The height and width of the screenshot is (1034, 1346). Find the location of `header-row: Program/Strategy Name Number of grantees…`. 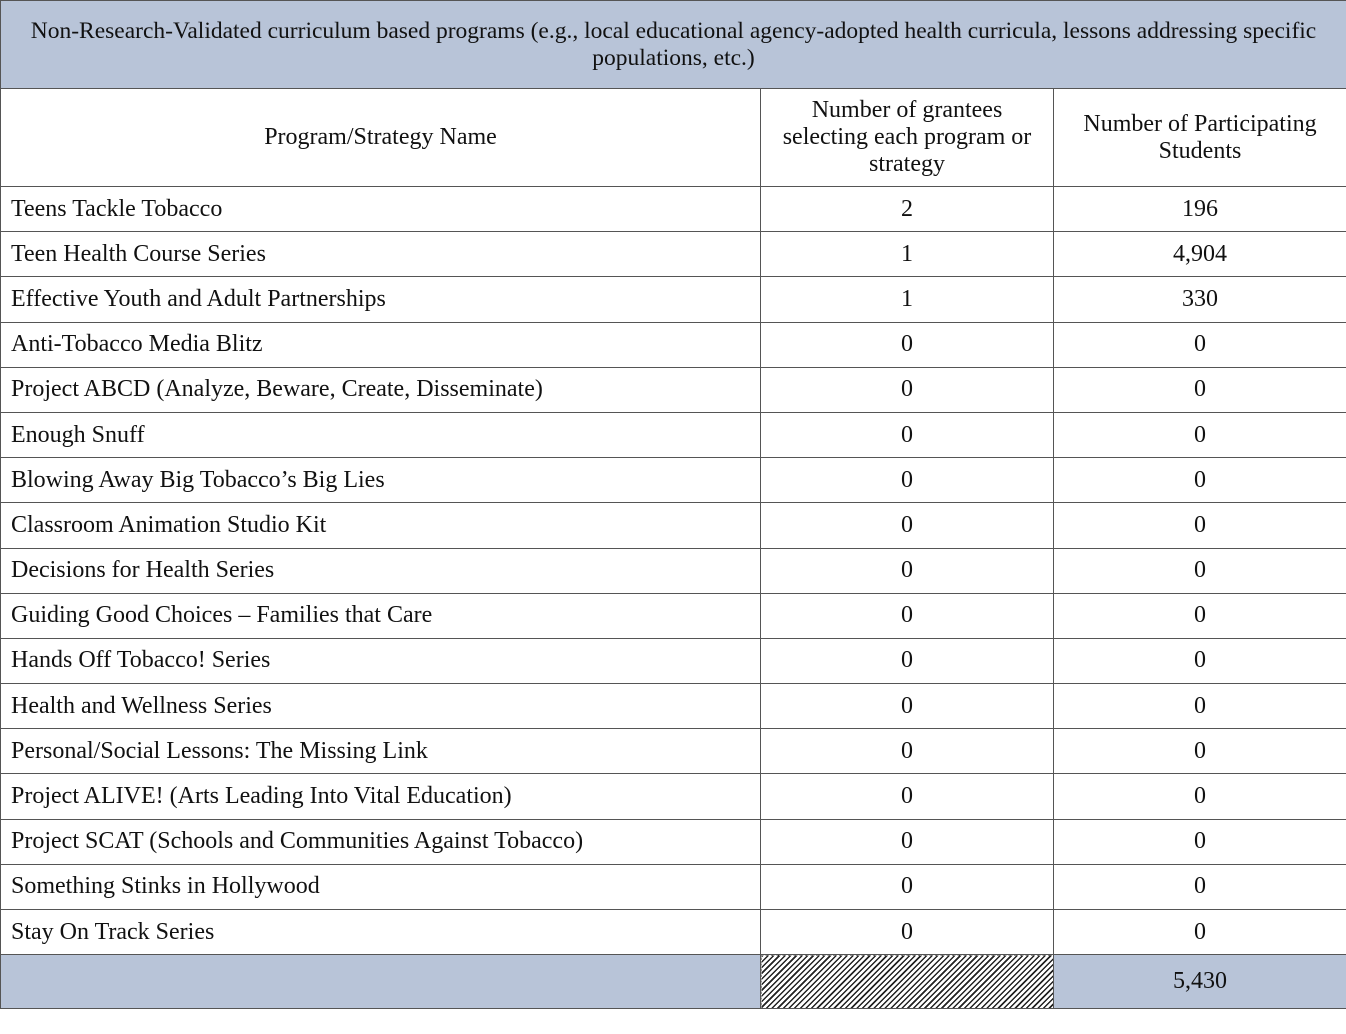

header-row: Program/Strategy Name Number of grantees… is located at coordinates (673, 137).